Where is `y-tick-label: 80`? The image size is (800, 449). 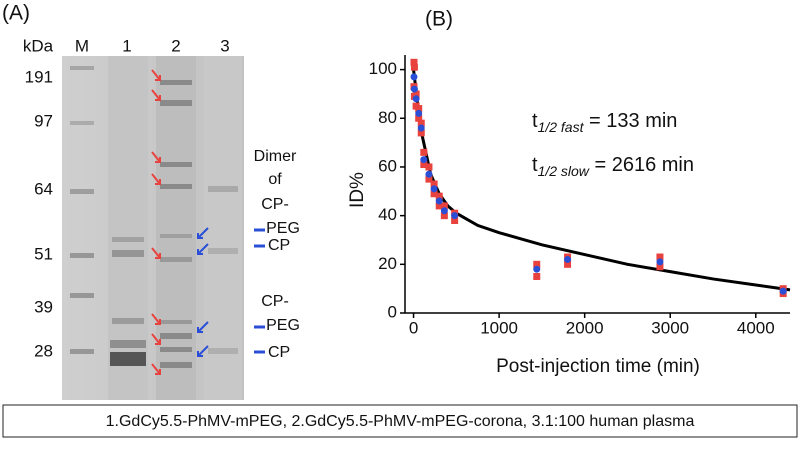
y-tick-label: 80 is located at coordinates (387, 117).